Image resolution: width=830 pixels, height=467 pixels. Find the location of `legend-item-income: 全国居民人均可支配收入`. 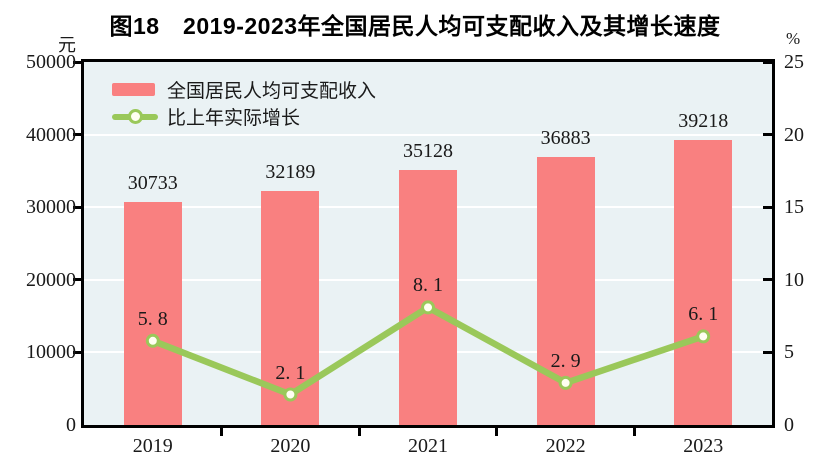

legend-item-income: 全国居民人均可支配收入 is located at coordinates (244, 89).